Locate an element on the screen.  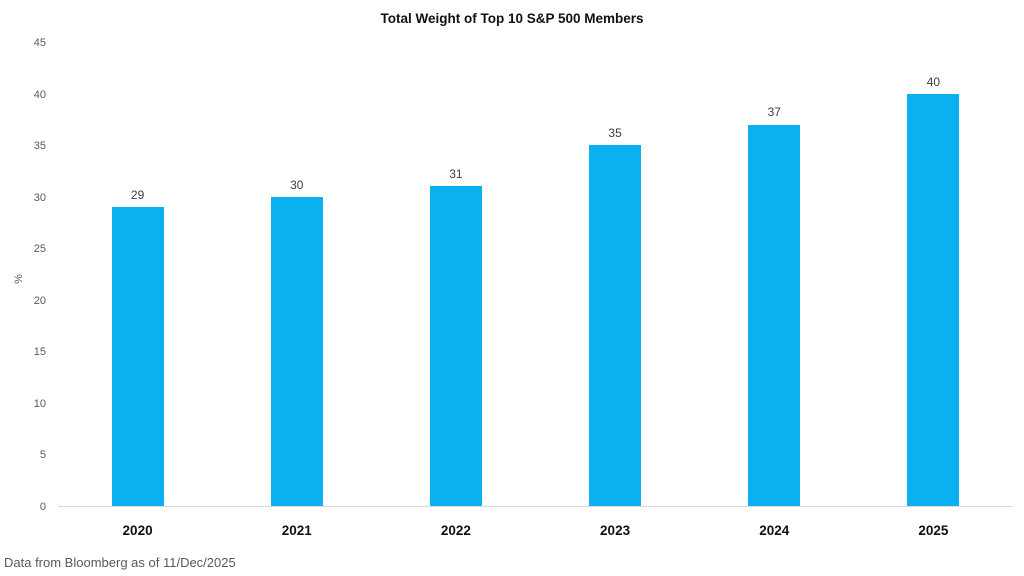
y-tick-label: 45 is located at coordinates (39, 43).